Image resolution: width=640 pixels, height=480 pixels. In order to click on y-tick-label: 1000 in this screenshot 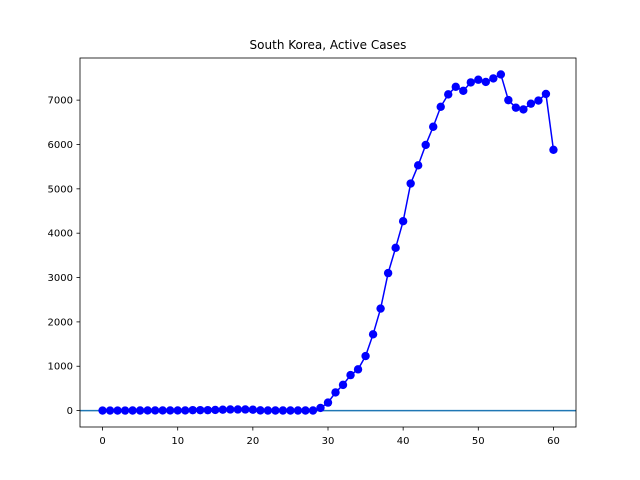, I will do `click(60, 367)`.